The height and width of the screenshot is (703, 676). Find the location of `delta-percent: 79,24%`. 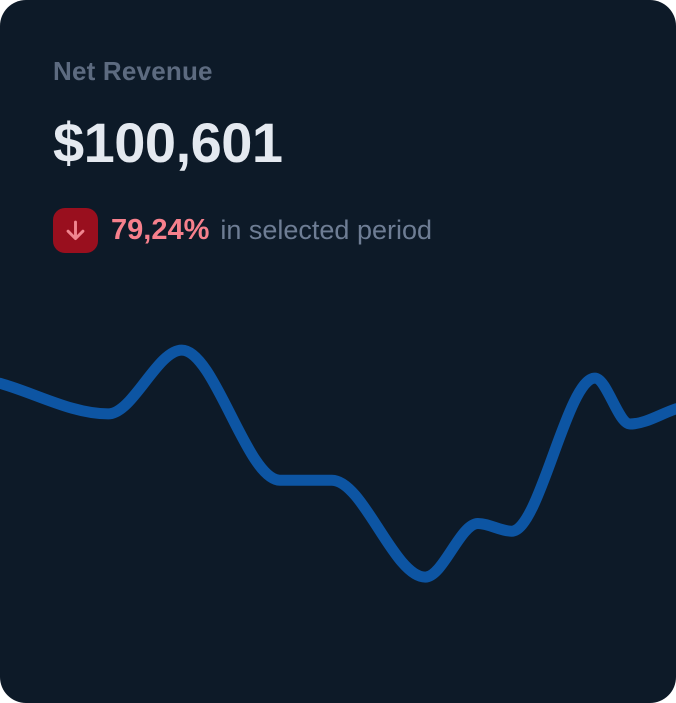

delta-percent: 79,24% is located at coordinates (160, 230).